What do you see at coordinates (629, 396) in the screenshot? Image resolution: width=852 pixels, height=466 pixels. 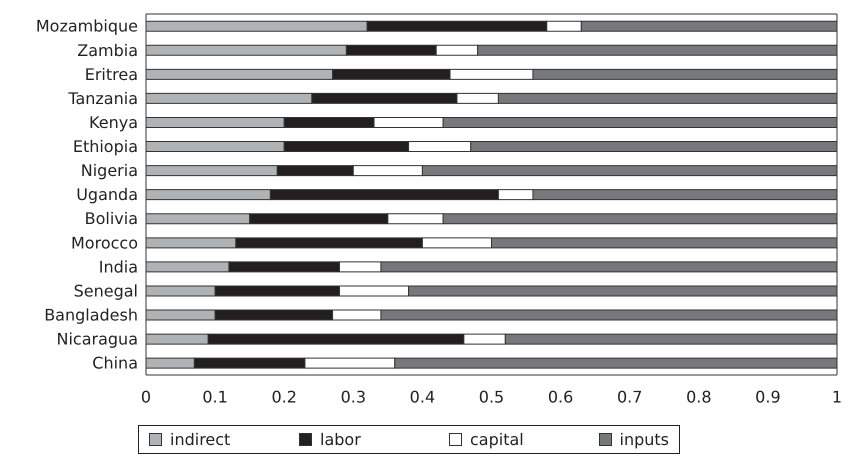 I see `x-tick-label: 0.7` at bounding box center [629, 396].